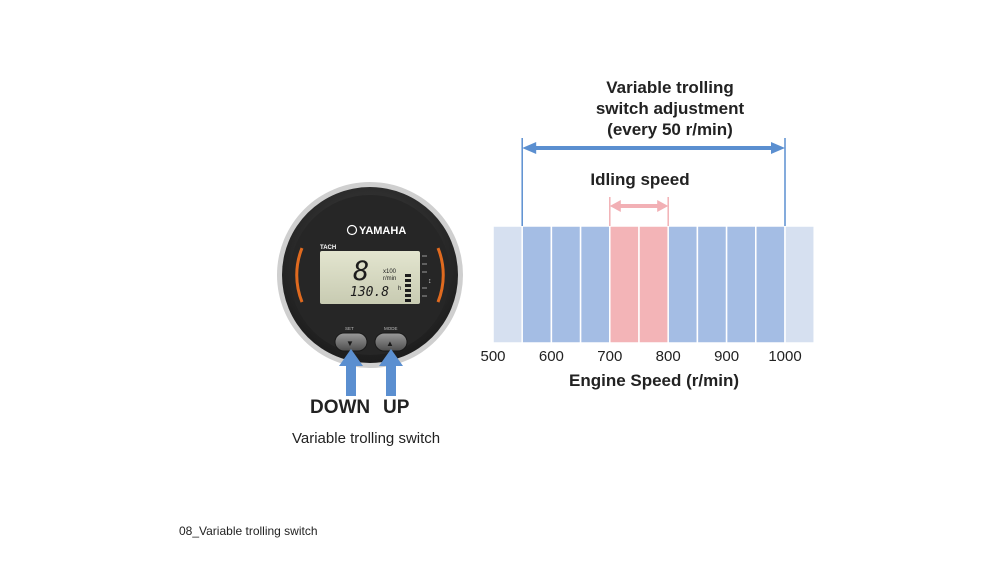  What do you see at coordinates (352, 230) in the screenshot?
I see `yamaha-logo-icon` at bounding box center [352, 230].